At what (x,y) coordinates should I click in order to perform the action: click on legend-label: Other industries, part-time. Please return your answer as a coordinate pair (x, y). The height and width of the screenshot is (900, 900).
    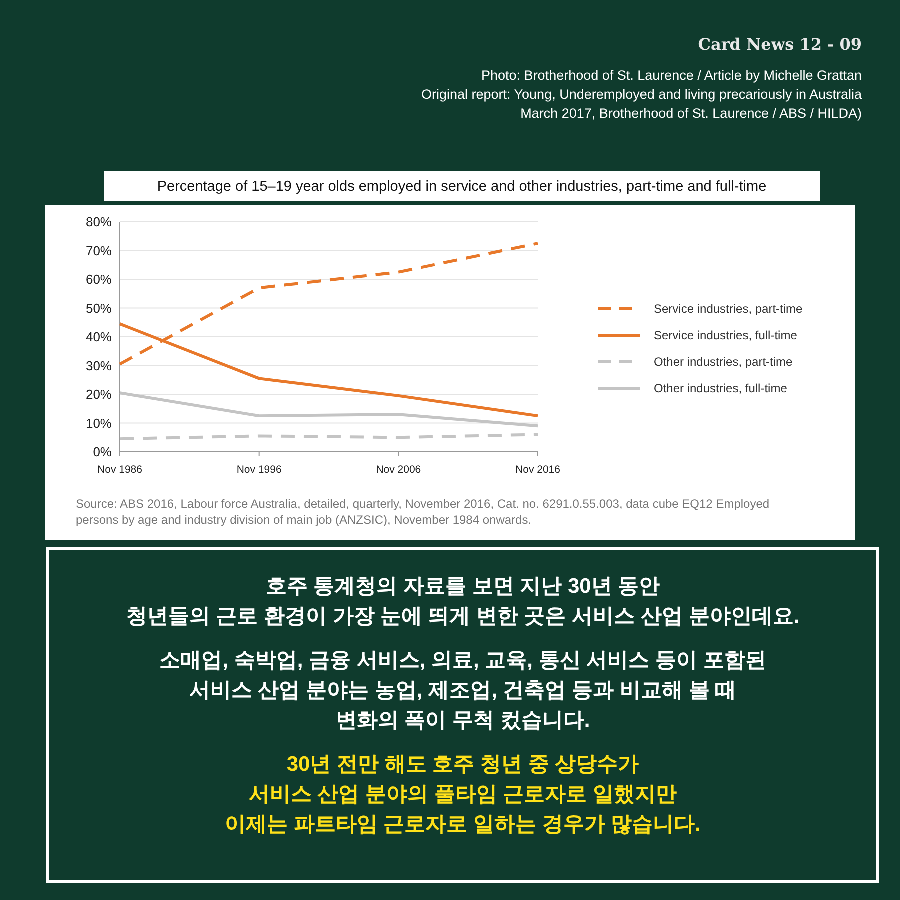
    Looking at the image, I should click on (724, 362).